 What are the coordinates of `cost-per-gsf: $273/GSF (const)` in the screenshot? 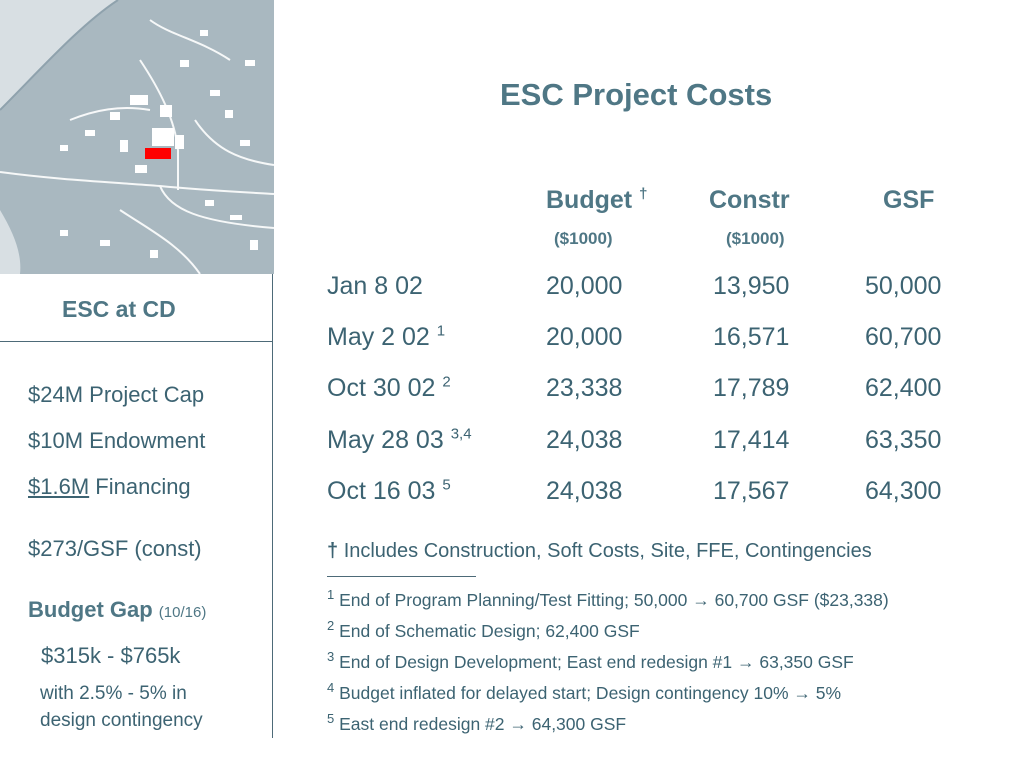 It's located at (115, 548).